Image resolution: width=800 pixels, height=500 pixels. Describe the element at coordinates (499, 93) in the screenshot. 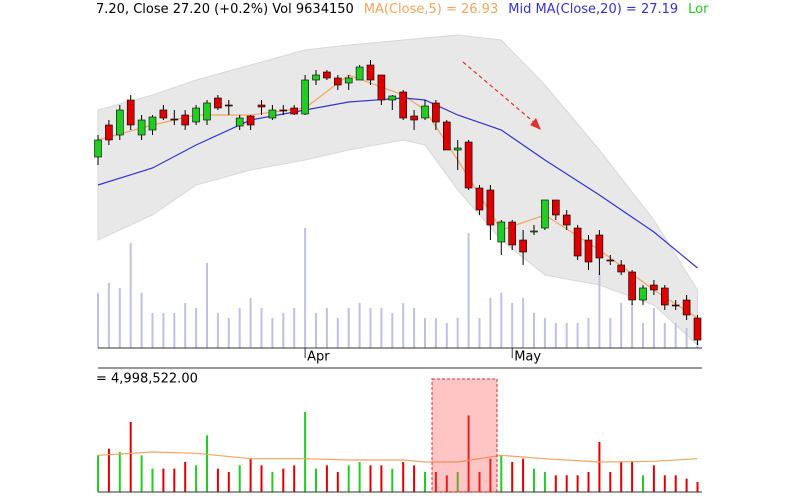

I see `trend-arrow` at that location.